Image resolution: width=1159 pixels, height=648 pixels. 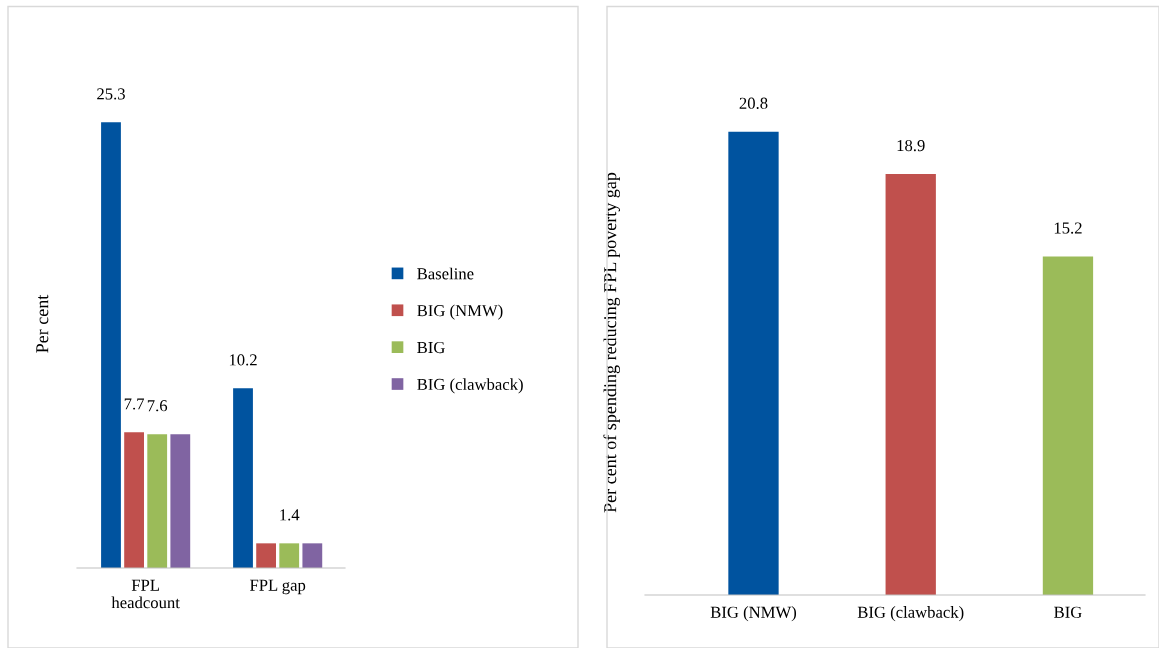 What do you see at coordinates (611, 342) in the screenshot?
I see `y-axis-title: Per cent of spending reducing FPL poverty gap` at bounding box center [611, 342].